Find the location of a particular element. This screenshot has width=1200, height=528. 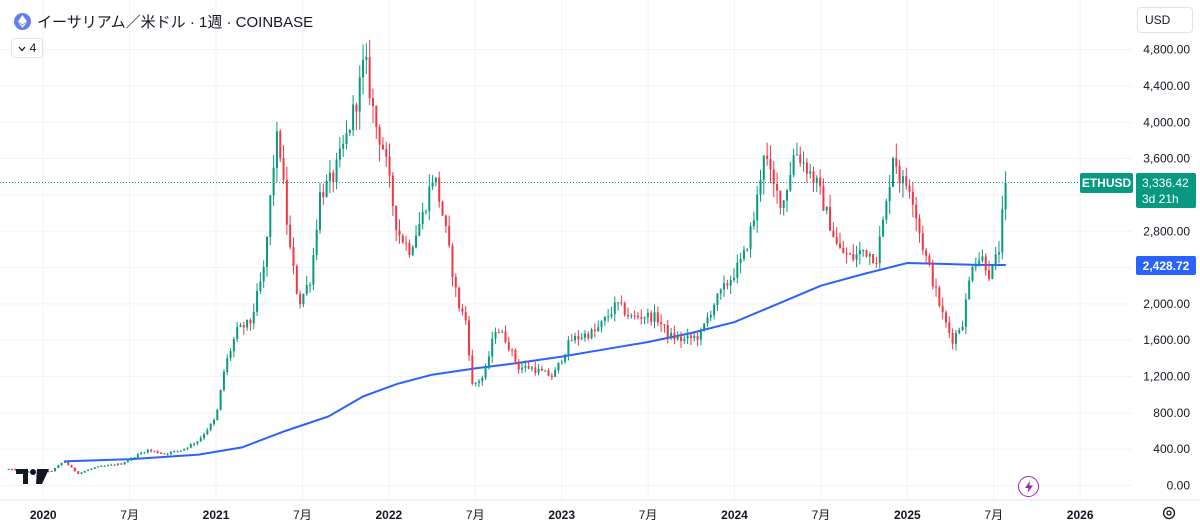

time-tick-label: 2021 is located at coordinates (216, 515).